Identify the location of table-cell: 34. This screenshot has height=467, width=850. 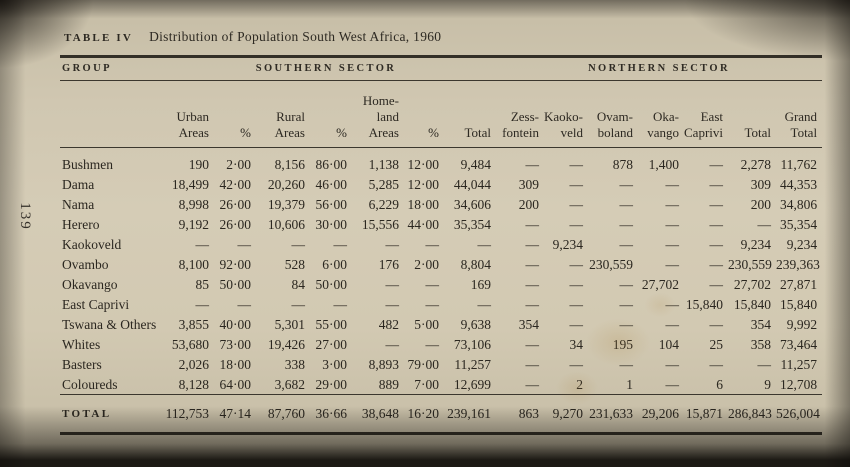
(576, 344).